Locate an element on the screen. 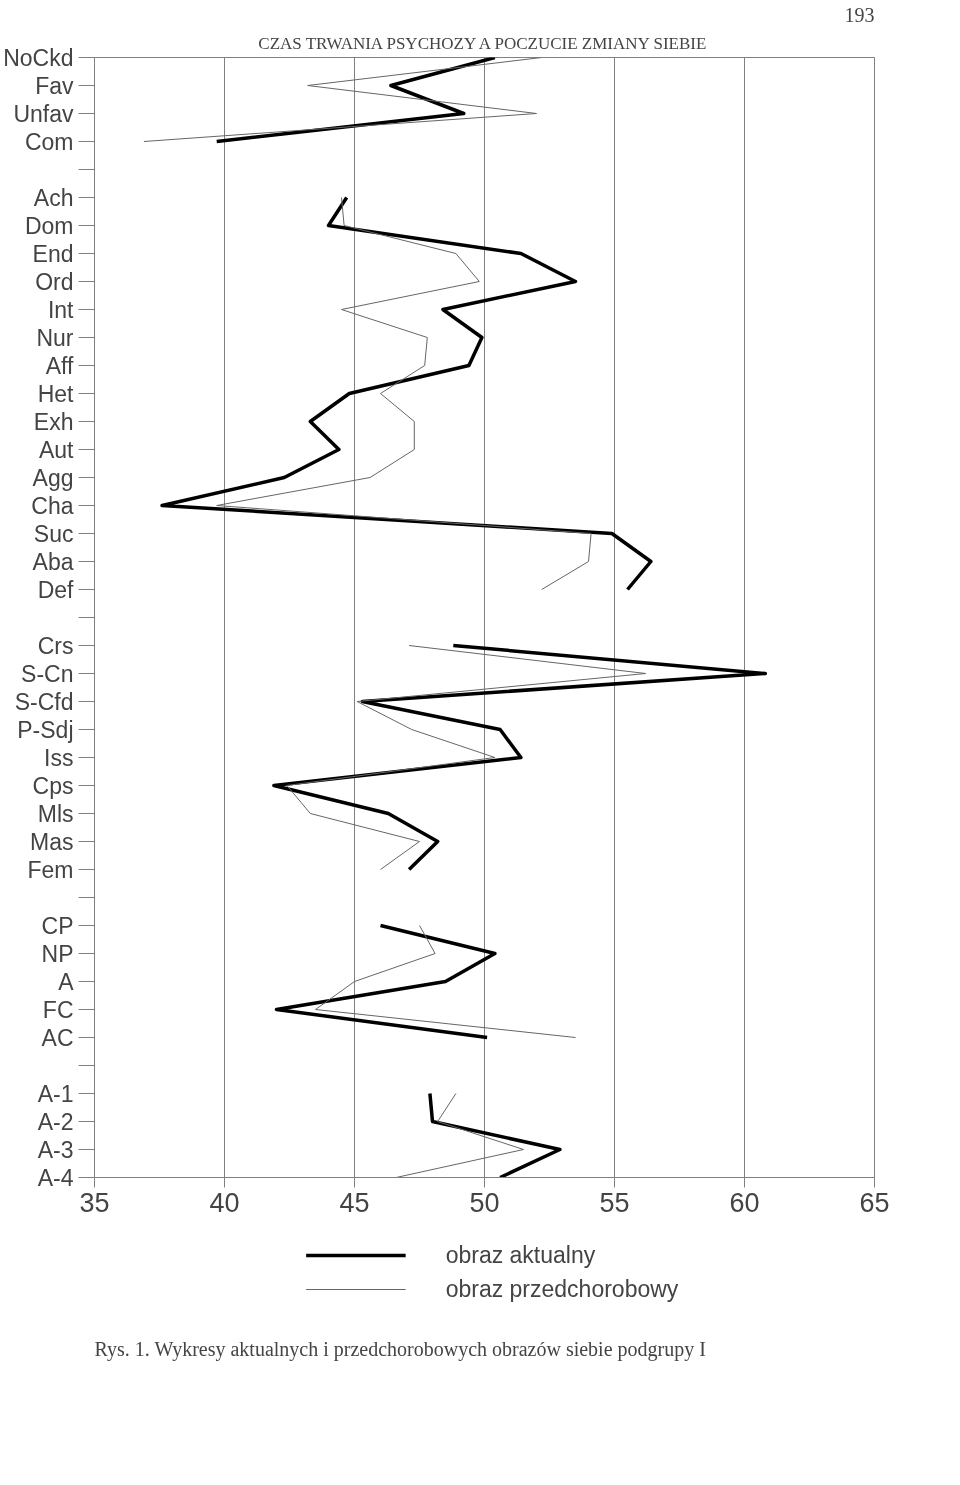 The image size is (960, 1485). y-tick-label: Mas is located at coordinates (52, 841).